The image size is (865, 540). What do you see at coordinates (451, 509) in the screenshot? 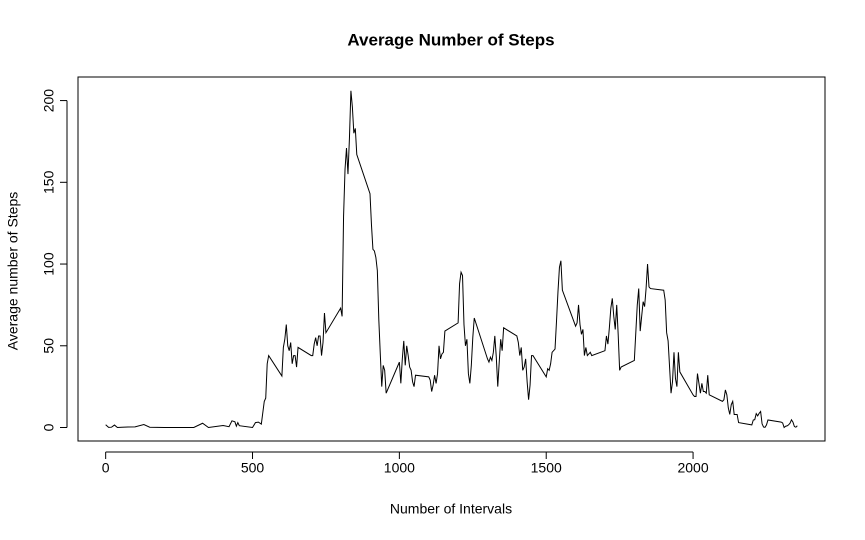
I see `x-axis-label: Number of Intervals` at bounding box center [451, 509].